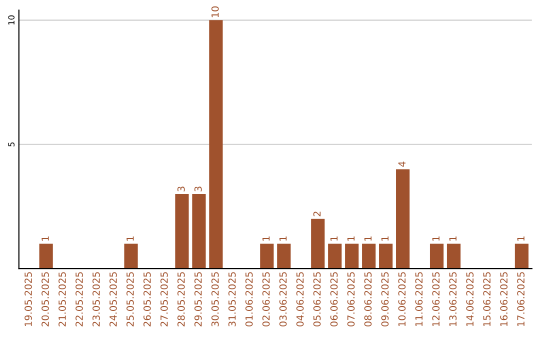 The width and height of the screenshot is (540, 340). Describe the element at coordinates (164, 299) in the screenshot. I see `x-tick-label: 27.05.2025` at that location.